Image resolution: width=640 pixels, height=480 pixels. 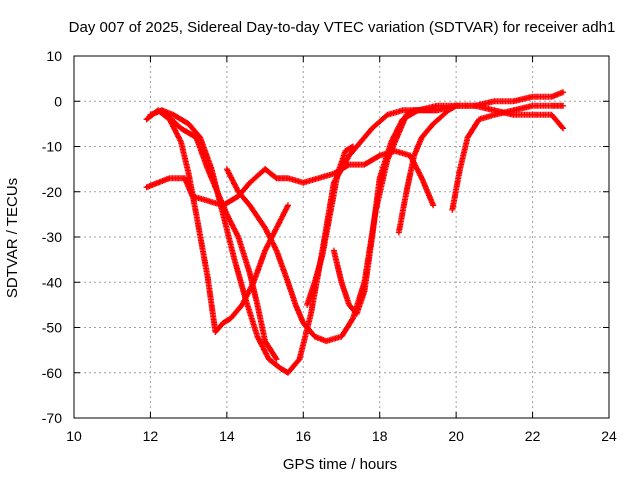 What do you see at coordinates (533, 436) in the screenshot?
I see `x-tick-label: 22` at bounding box center [533, 436].